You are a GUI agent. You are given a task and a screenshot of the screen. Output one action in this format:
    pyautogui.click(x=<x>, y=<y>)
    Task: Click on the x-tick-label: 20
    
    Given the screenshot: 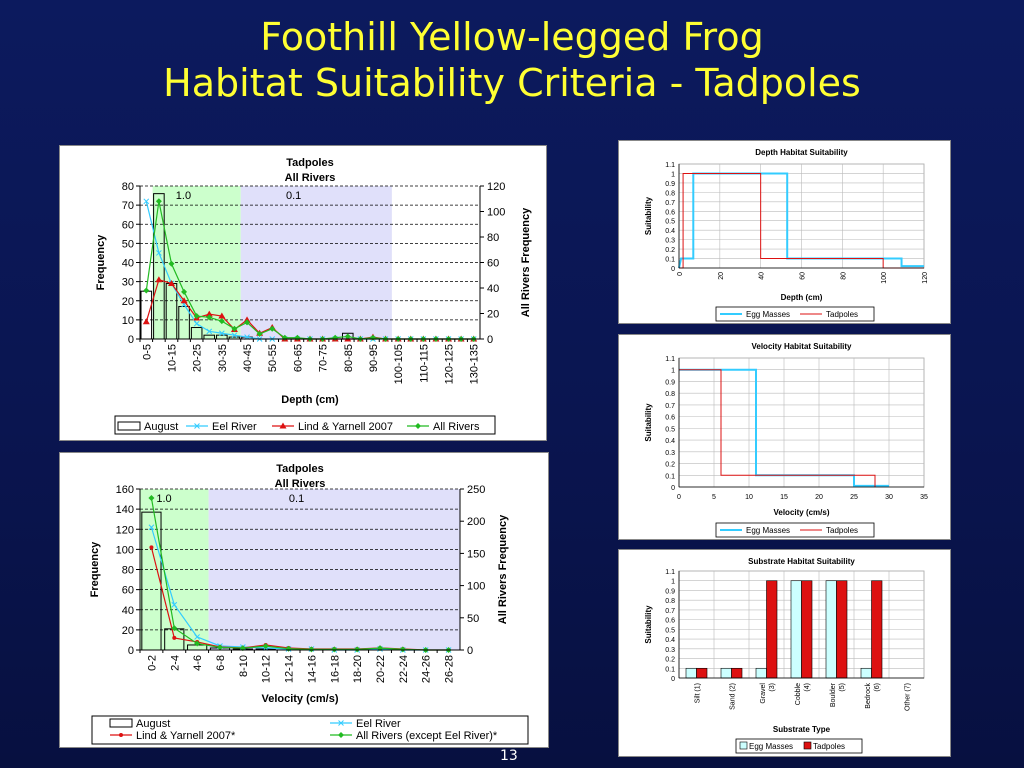 What is the action you would take?
    pyautogui.click(x=721, y=276)
    